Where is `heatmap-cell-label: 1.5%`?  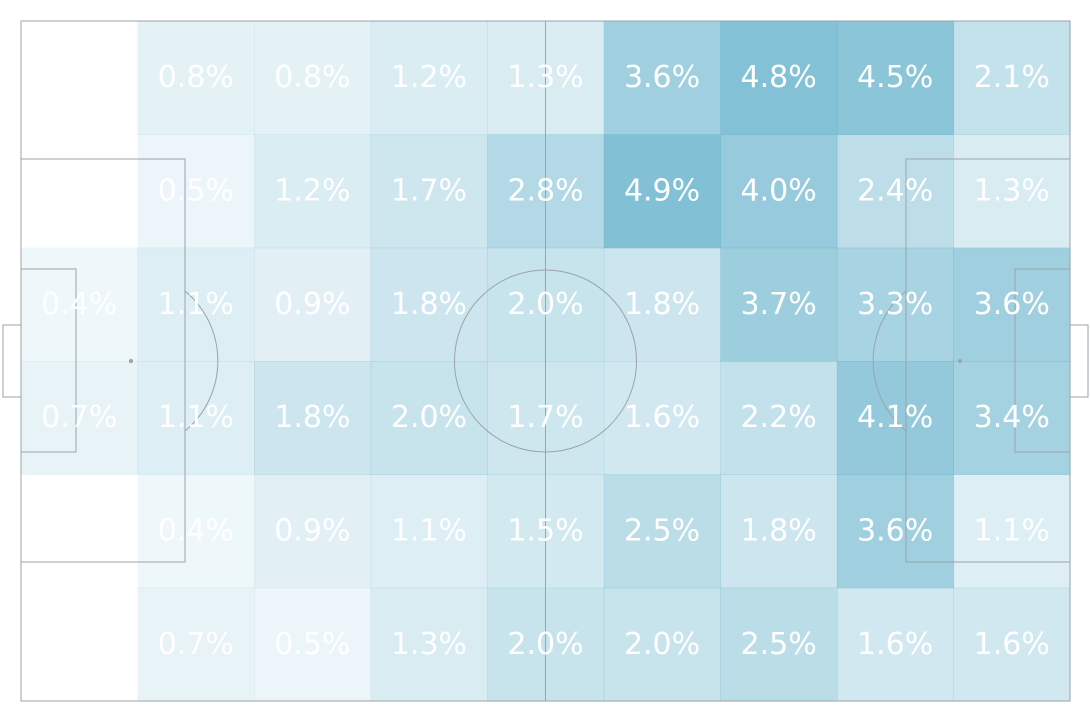 heatmap-cell-label: 1.5% is located at coordinates (545, 531).